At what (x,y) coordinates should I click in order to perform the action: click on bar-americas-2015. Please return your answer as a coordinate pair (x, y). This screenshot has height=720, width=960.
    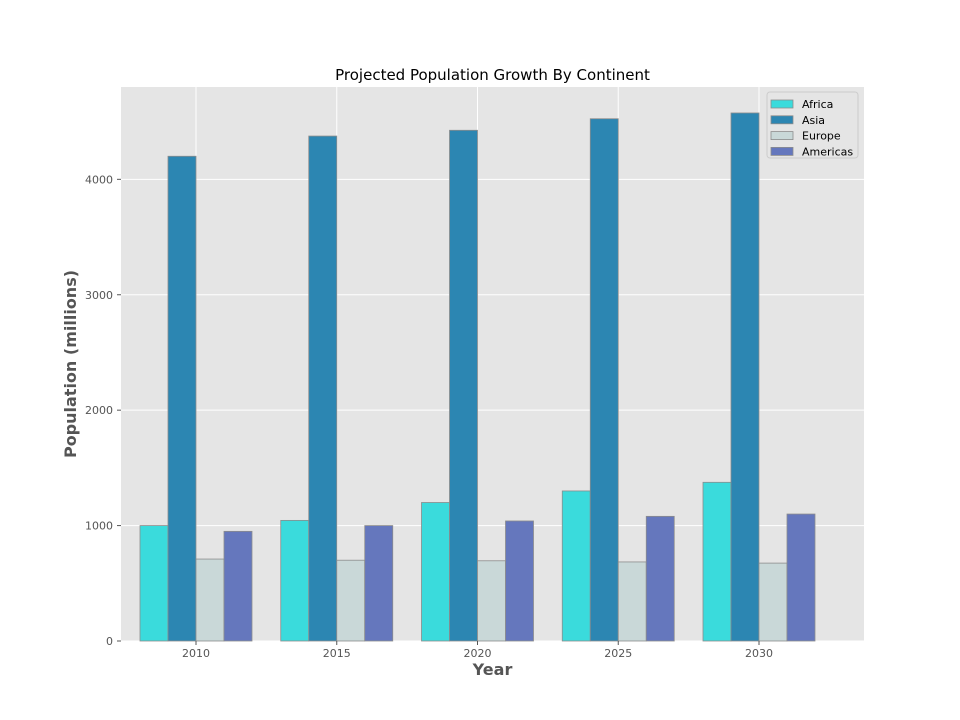
    Looking at the image, I should click on (379, 583).